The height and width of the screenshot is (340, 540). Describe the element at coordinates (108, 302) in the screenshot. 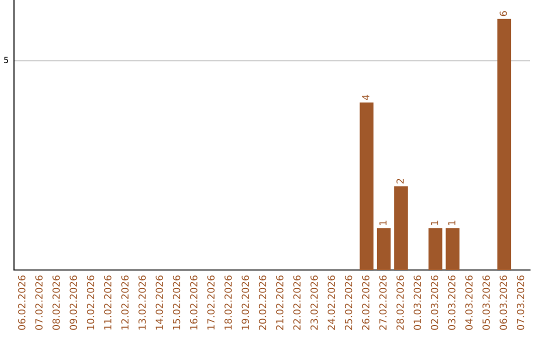

I see `x-tick-label: 11.02.2026` at that location.